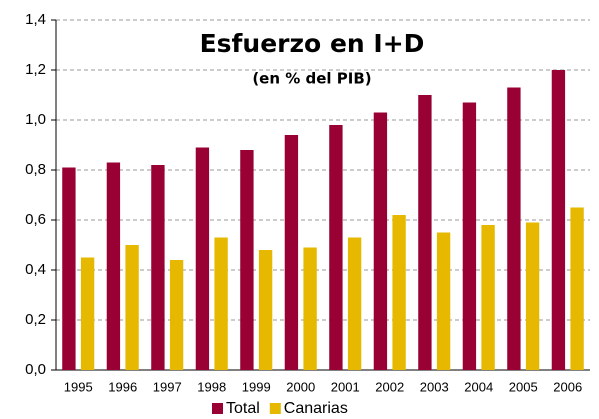 Image resolution: width=599 pixels, height=419 pixels. I want to click on chart-title: Esfuerzo en I+D, so click(312, 43).